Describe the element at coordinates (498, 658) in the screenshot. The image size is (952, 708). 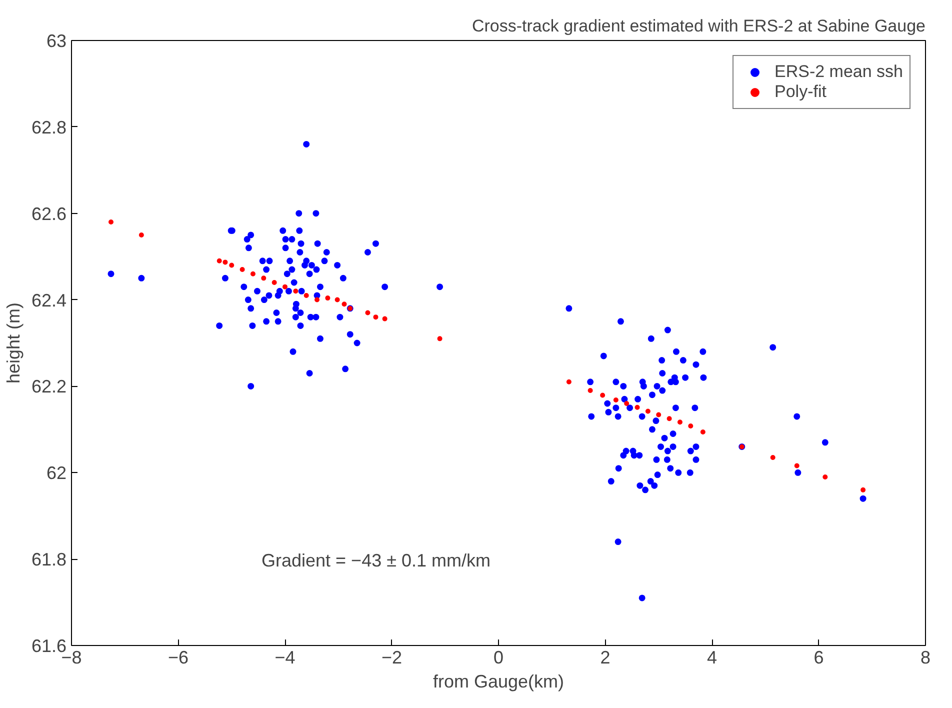
I see `x-tick-label: 0` at that location.